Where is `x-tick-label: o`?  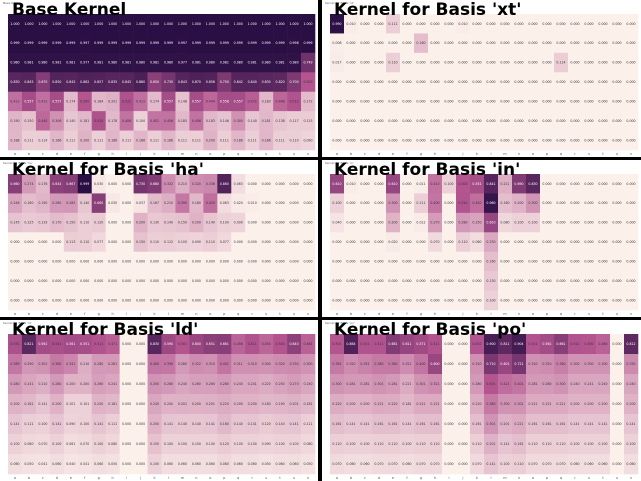
x-tick-label: o is located at coordinates (210, 478).